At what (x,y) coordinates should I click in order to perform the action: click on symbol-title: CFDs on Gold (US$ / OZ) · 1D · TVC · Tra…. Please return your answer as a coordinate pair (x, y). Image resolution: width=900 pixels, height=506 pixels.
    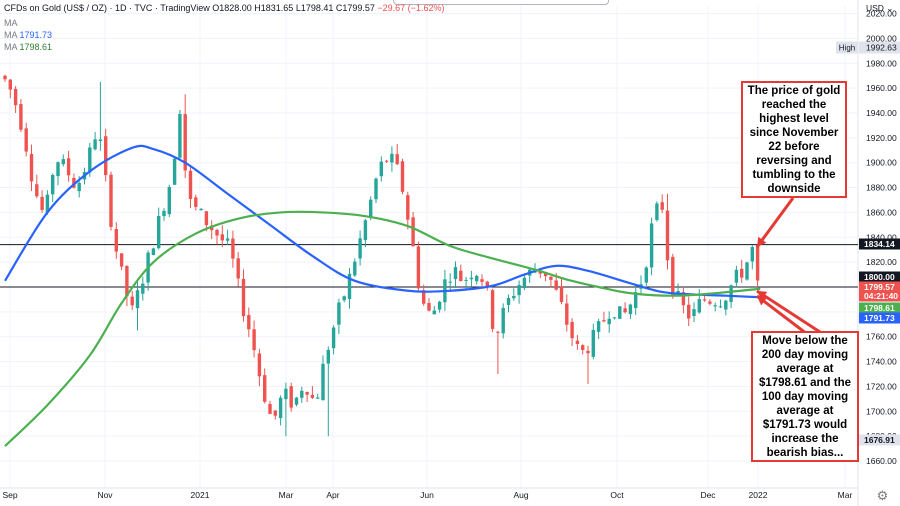
    Looking at the image, I should click on (107, 8).